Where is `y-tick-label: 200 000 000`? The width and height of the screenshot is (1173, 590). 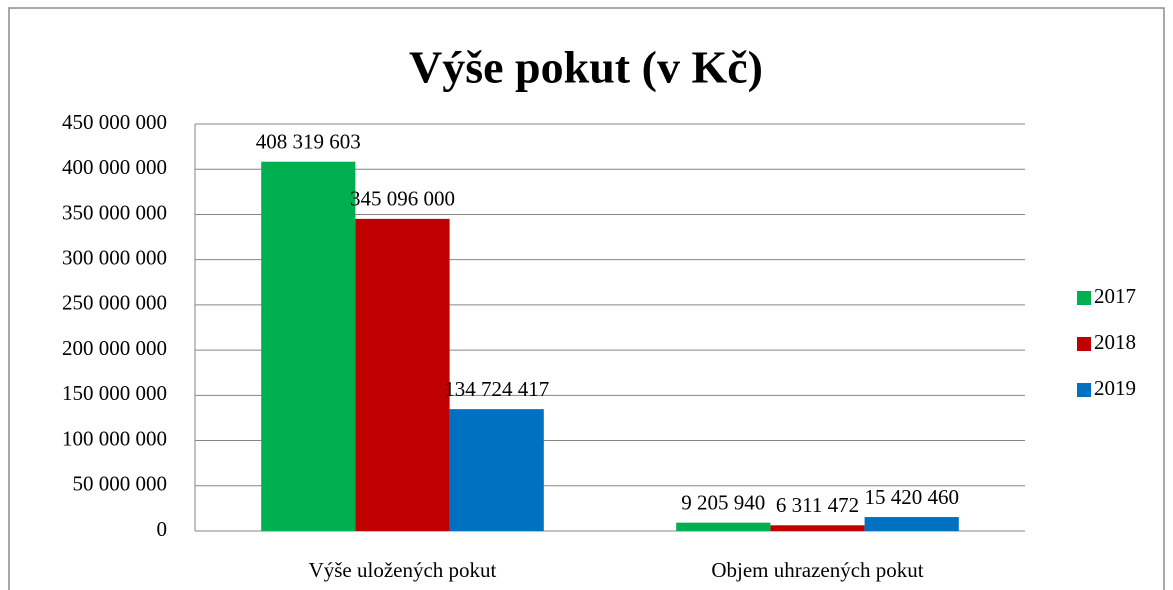 y-tick-label: 200 000 000 is located at coordinates (114, 348).